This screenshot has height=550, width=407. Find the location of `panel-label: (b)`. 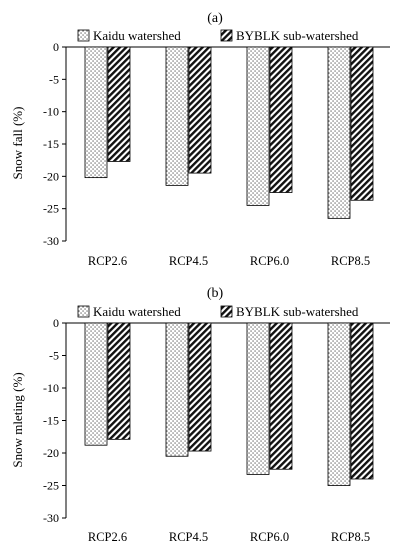

panel-label: (b) is located at coordinates (215, 293).